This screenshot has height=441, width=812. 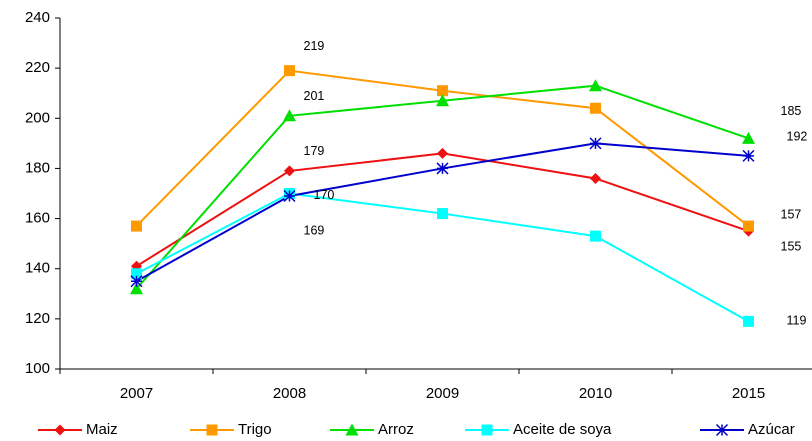 I want to click on x-tick-label: 2015, so click(x=748, y=393).